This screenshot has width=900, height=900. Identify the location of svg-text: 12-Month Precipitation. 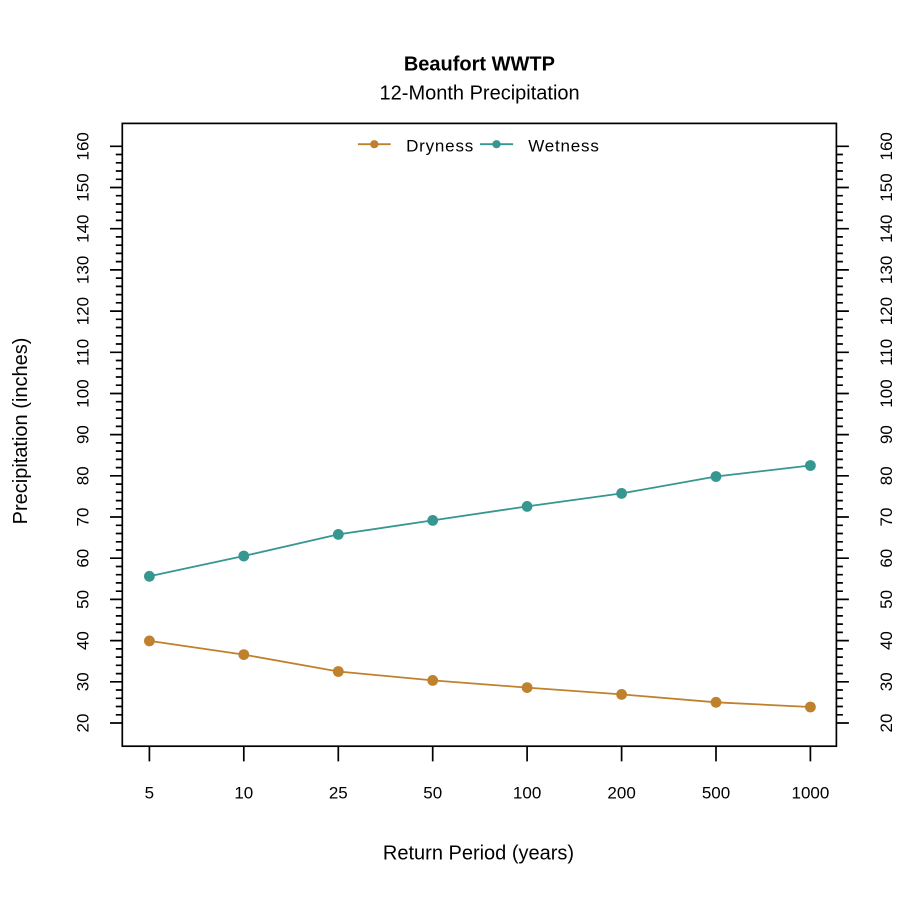
(480, 93).